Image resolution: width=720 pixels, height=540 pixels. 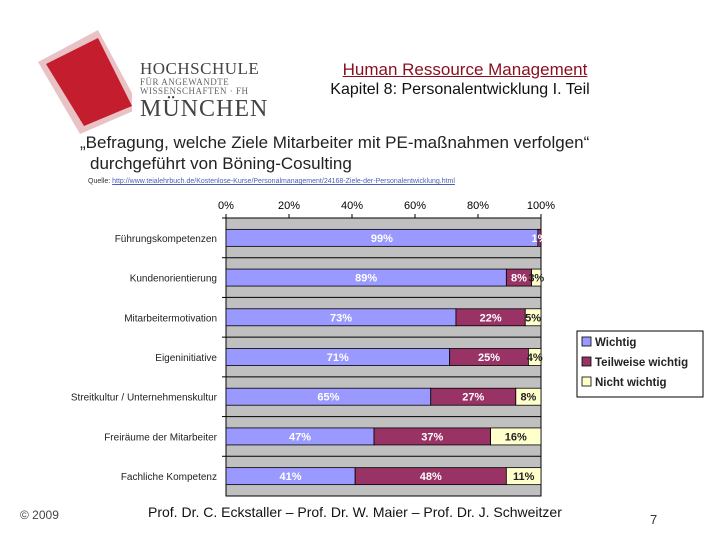 I want to click on logo-line-1: HOCHSCHULE, so click(x=200, y=68).